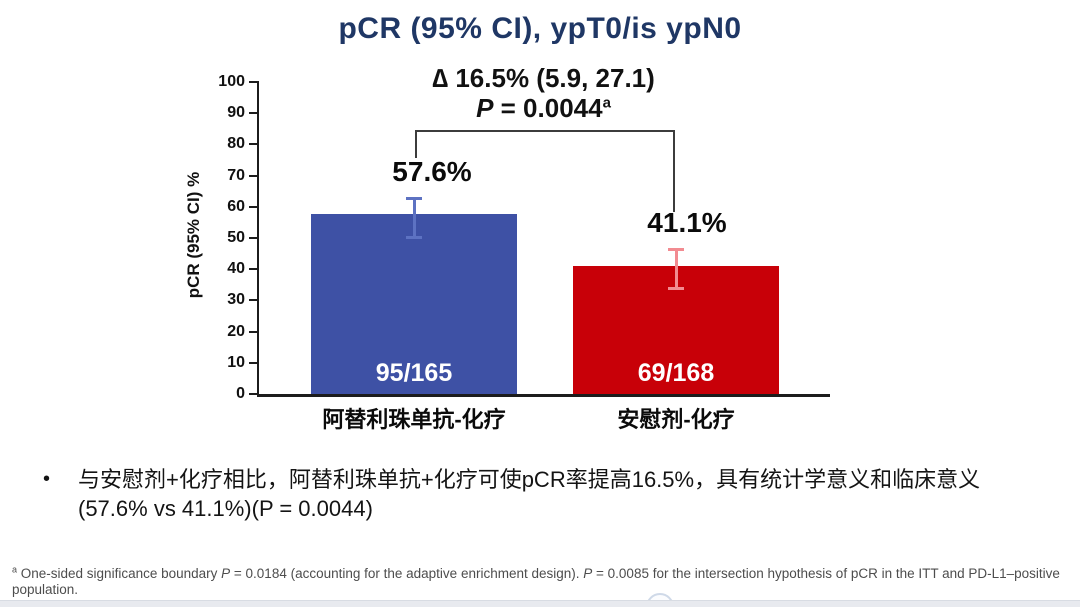 This screenshot has height=607, width=1080. I want to click on value-label-atezolizumab: 57.6%, so click(432, 171).